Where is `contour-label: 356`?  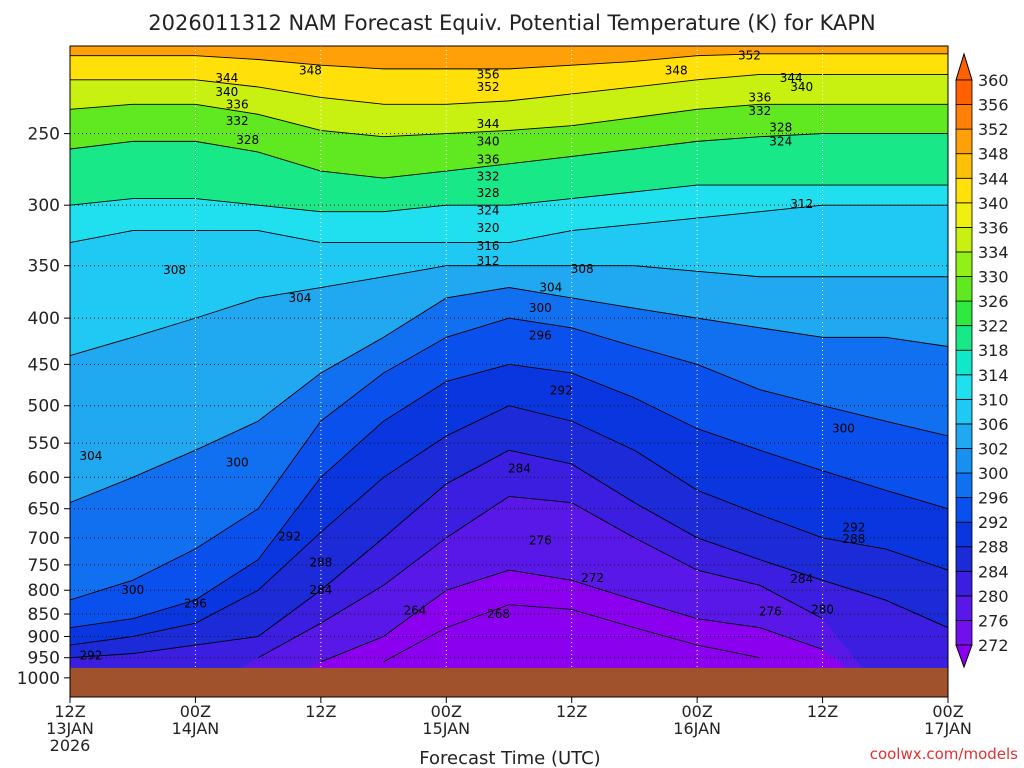 contour-label: 356 is located at coordinates (488, 74).